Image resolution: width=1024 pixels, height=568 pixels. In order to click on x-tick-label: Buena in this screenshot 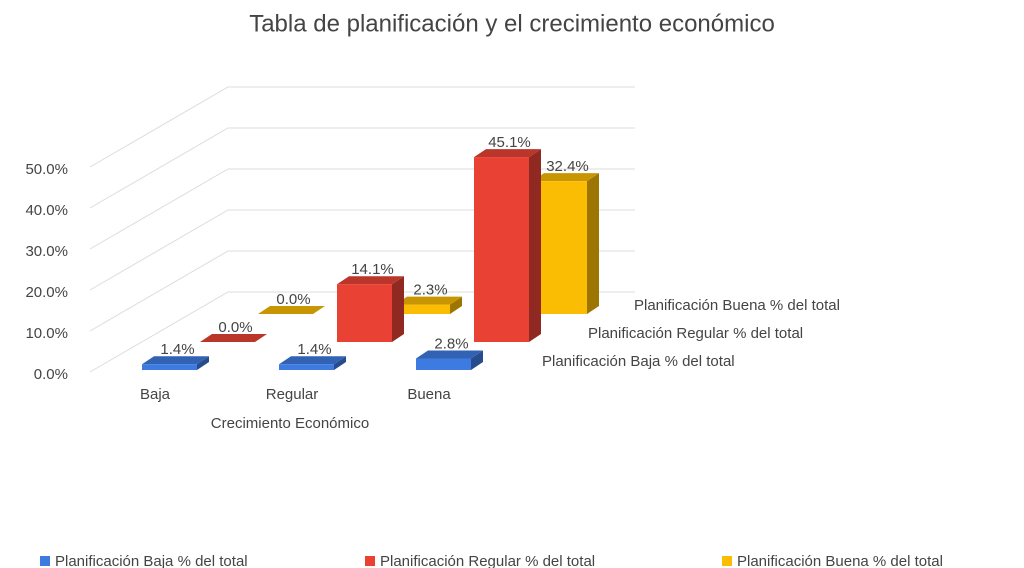, I will do `click(429, 394)`.